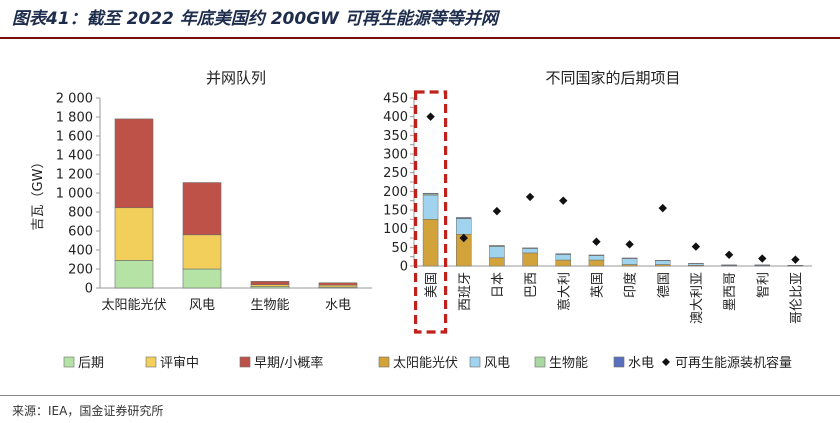 The image size is (840, 423). What do you see at coordinates (666, 362) in the screenshot?
I see `right-legend-marker` at bounding box center [666, 362].